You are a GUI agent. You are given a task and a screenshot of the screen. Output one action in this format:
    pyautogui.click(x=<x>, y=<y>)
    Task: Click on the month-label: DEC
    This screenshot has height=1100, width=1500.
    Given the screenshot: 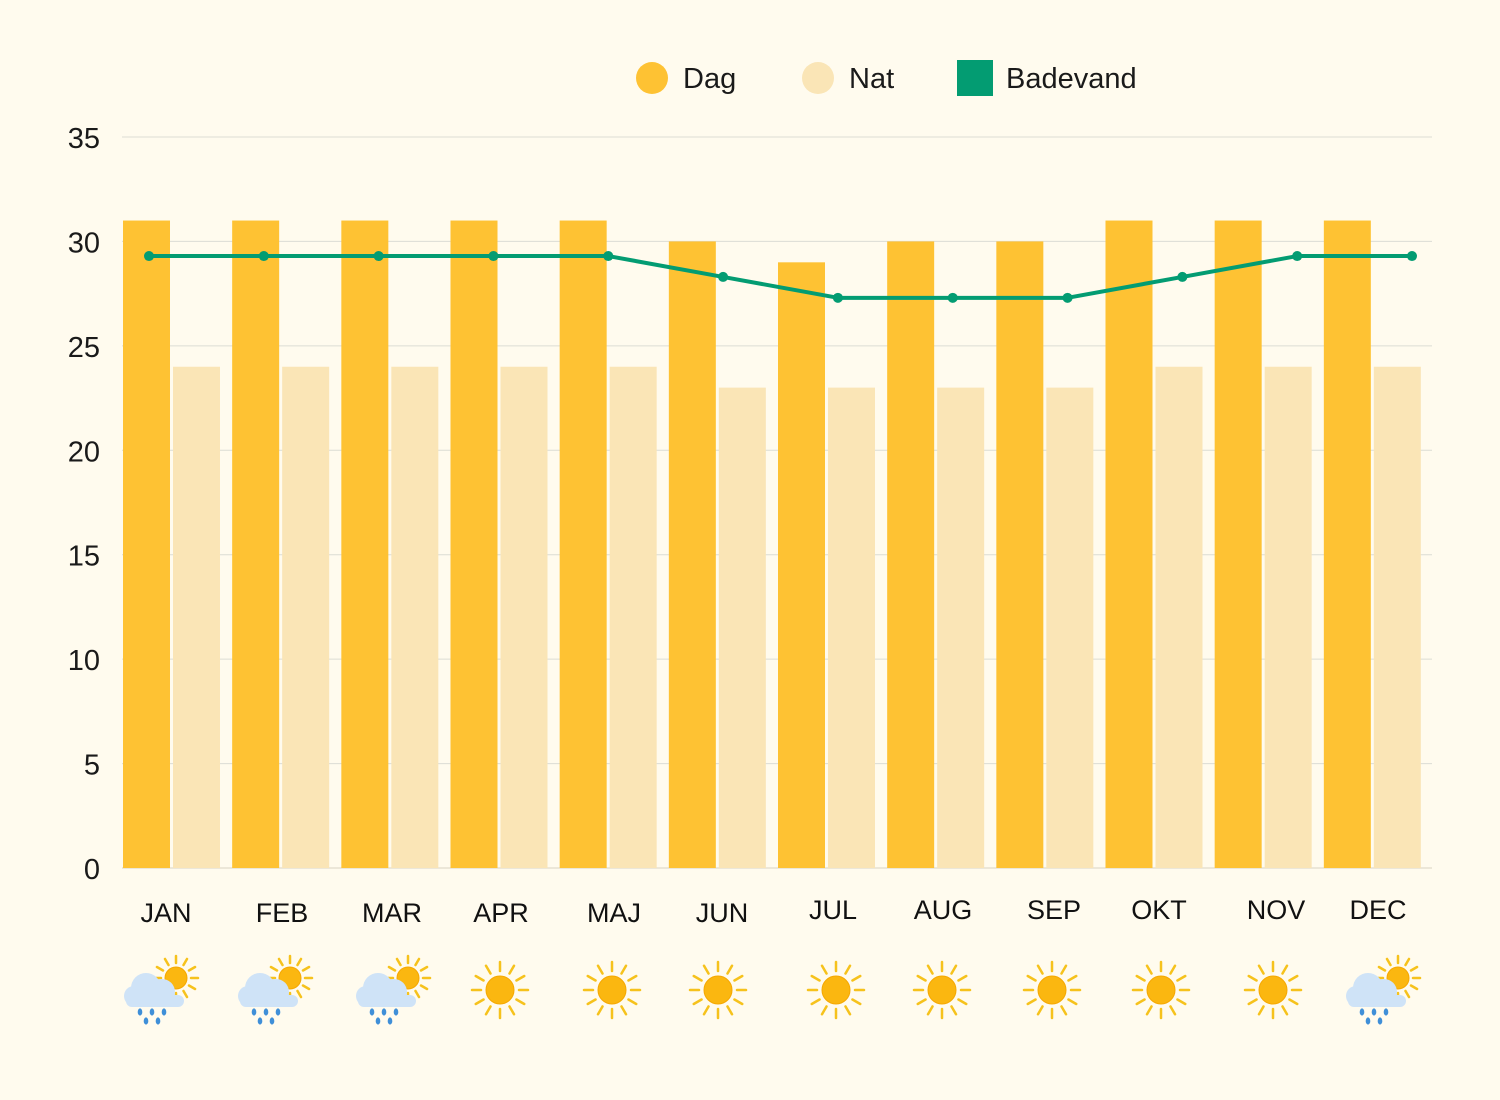 What is the action you would take?
    pyautogui.click(x=1377, y=910)
    